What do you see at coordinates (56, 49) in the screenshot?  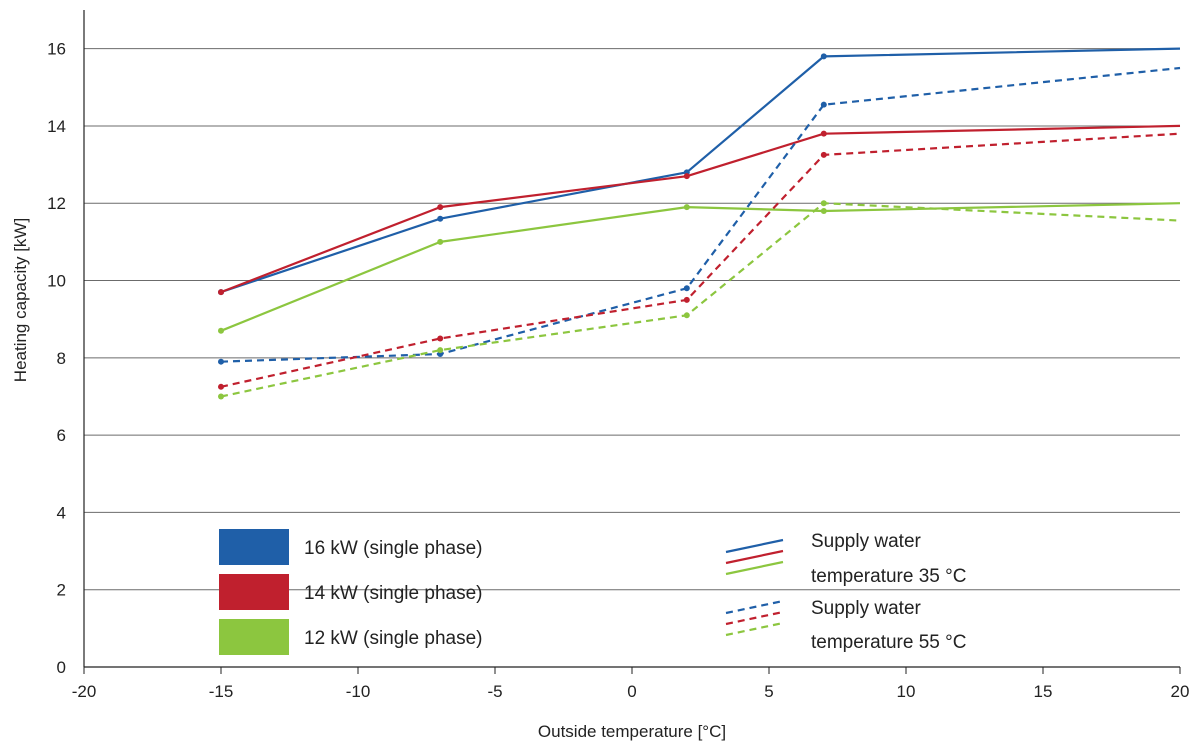 I see `y-tick-label: 16` at bounding box center [56, 49].